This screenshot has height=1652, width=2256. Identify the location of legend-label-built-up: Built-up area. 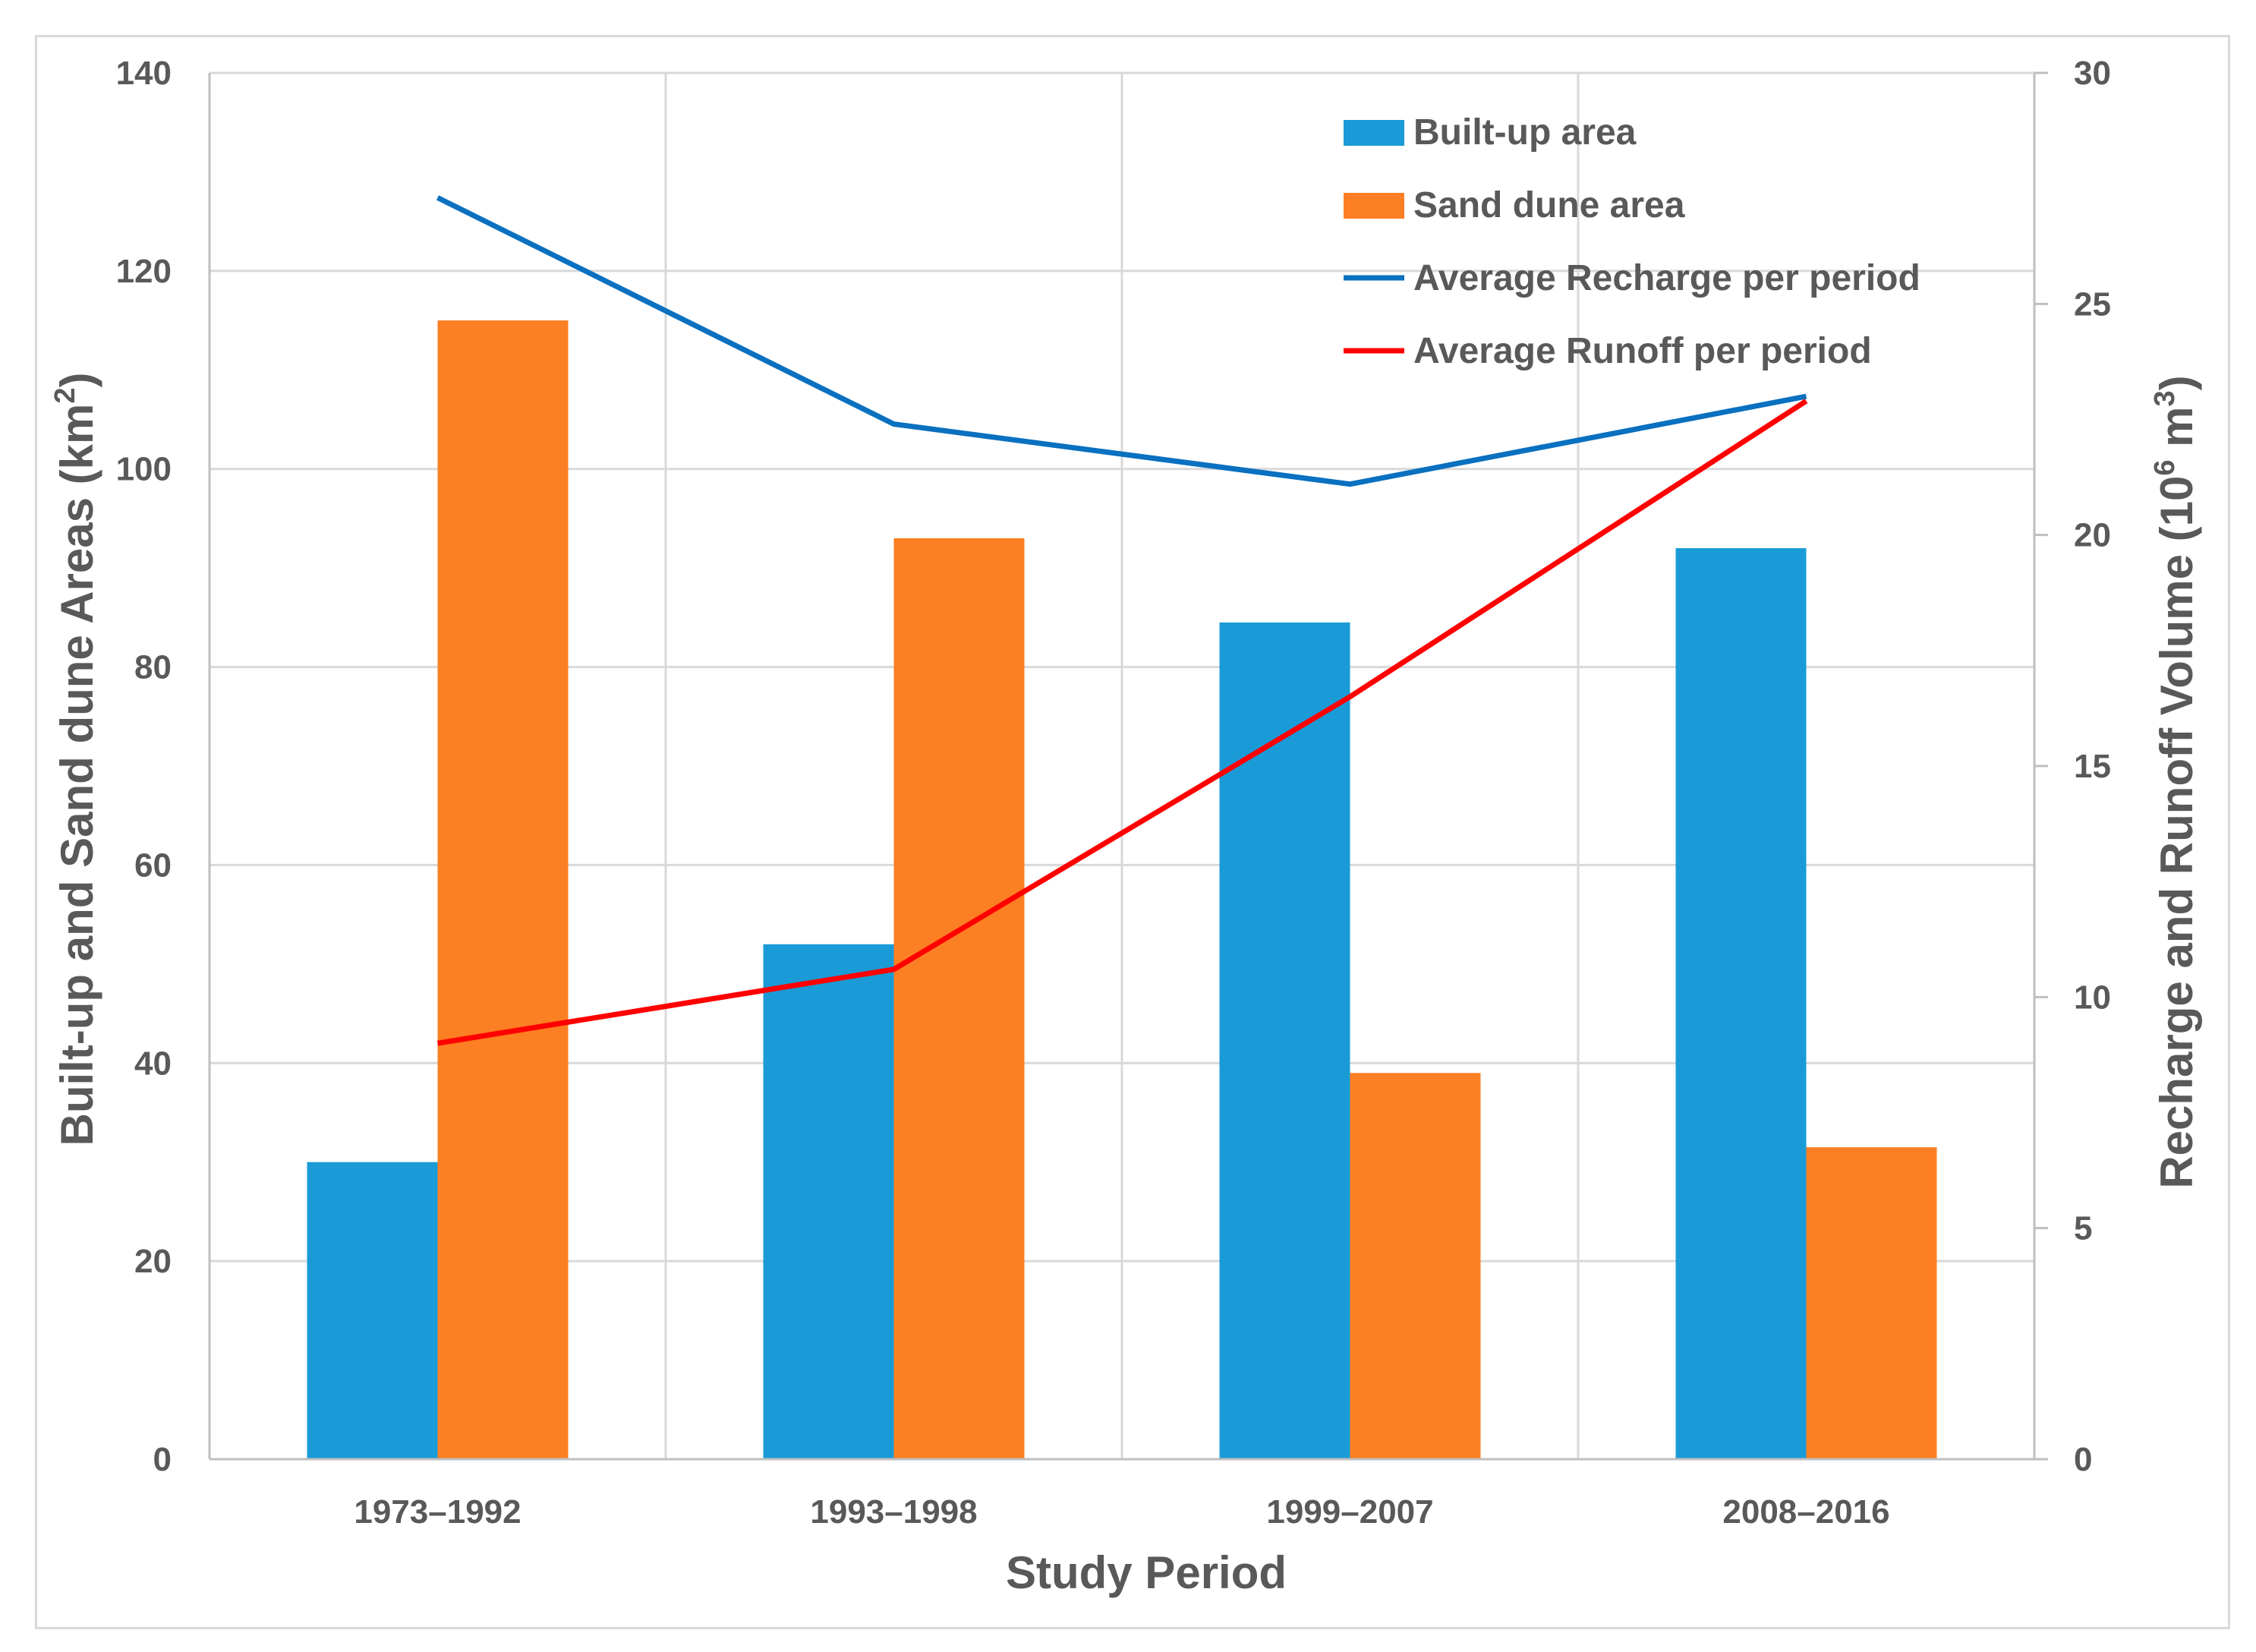
(1525, 132).